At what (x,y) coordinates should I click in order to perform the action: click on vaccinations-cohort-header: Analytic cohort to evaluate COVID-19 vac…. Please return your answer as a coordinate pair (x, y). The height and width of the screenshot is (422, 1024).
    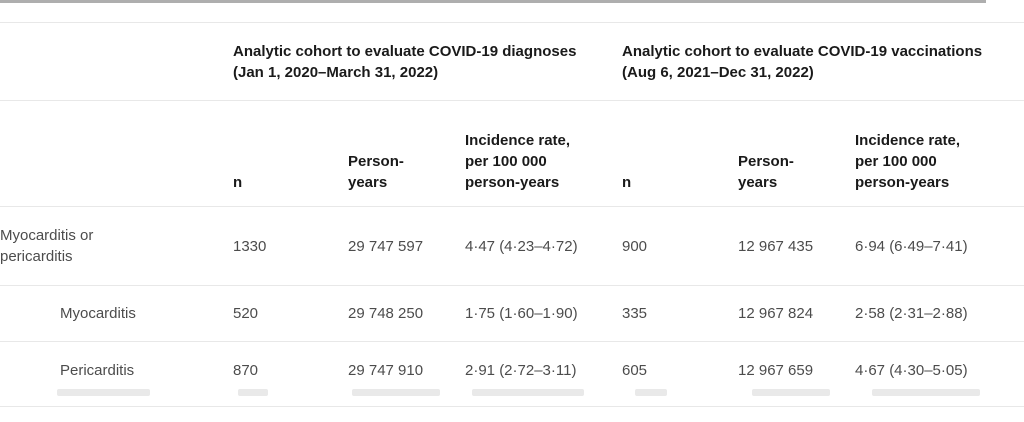
    Looking at the image, I should click on (823, 61).